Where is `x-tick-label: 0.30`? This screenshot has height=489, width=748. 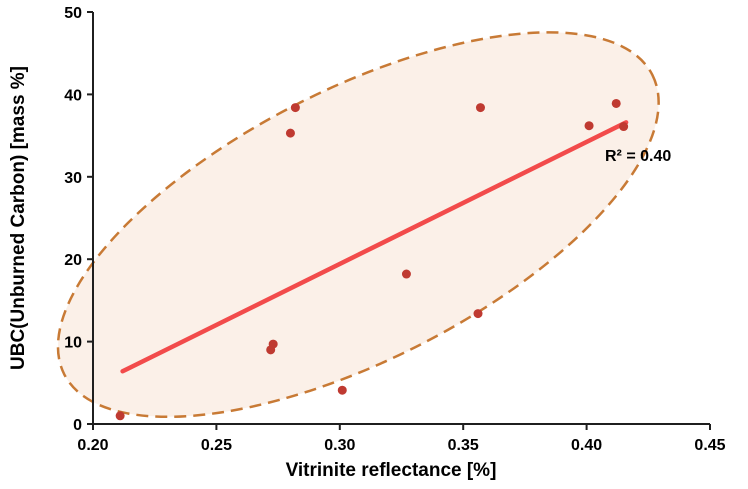
x-tick-label: 0.30 is located at coordinates (339, 445).